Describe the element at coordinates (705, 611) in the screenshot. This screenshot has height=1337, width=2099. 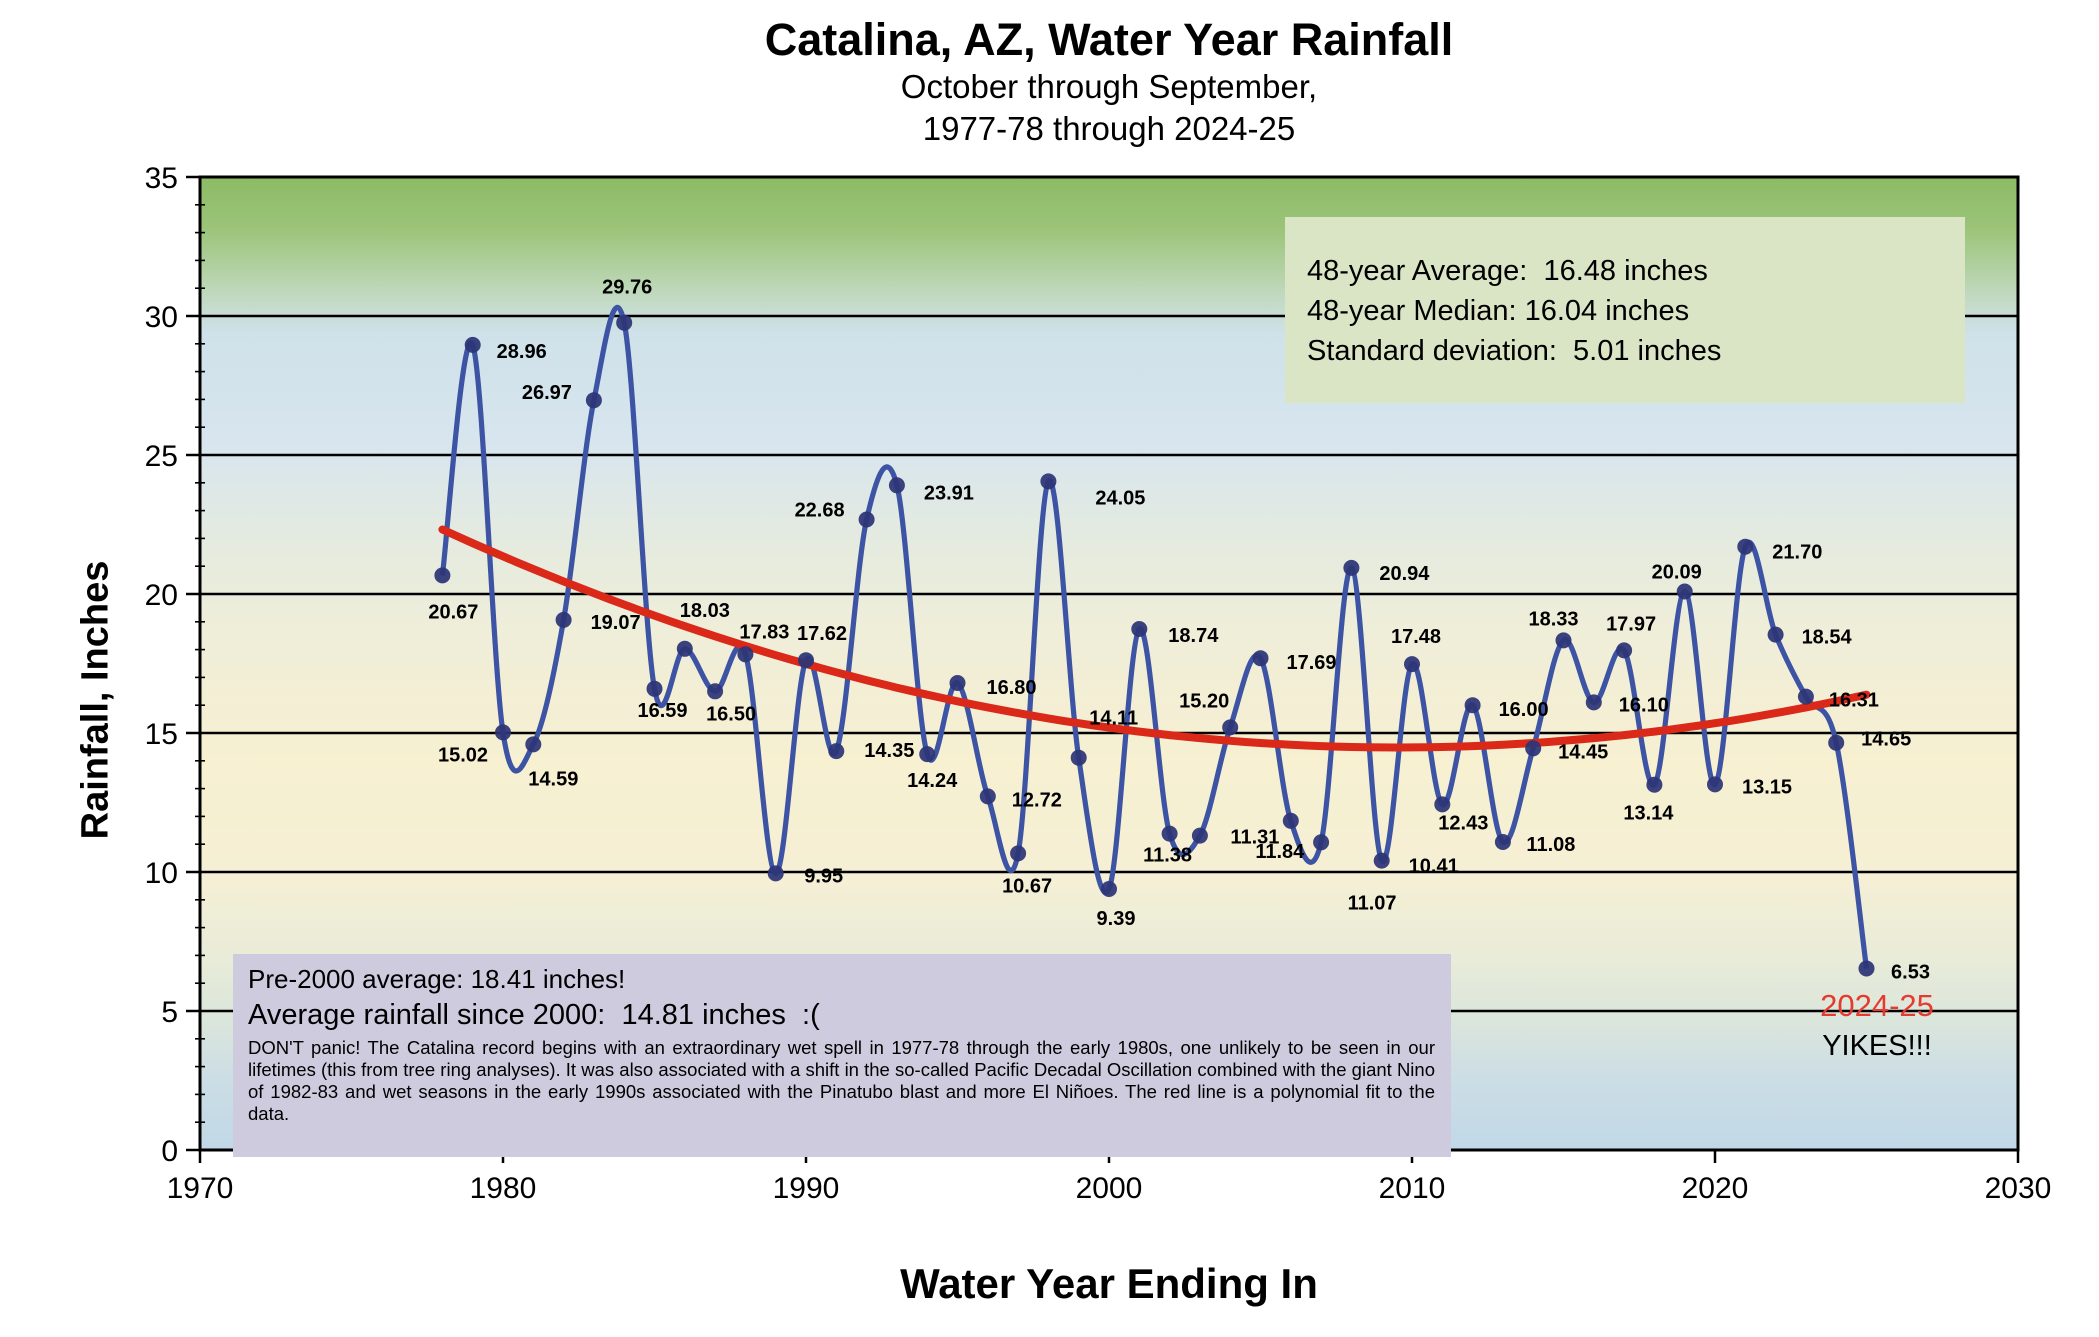
I see `data-point-label-1986: 18.03` at that location.